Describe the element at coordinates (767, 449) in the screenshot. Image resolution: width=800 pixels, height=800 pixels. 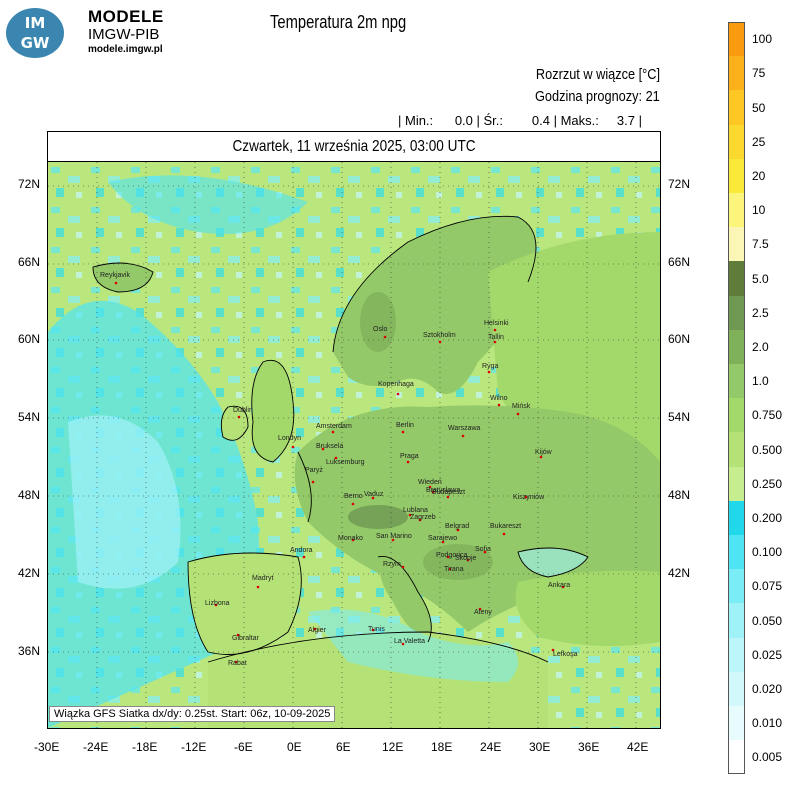
I see `legend-label: 0.500` at that location.